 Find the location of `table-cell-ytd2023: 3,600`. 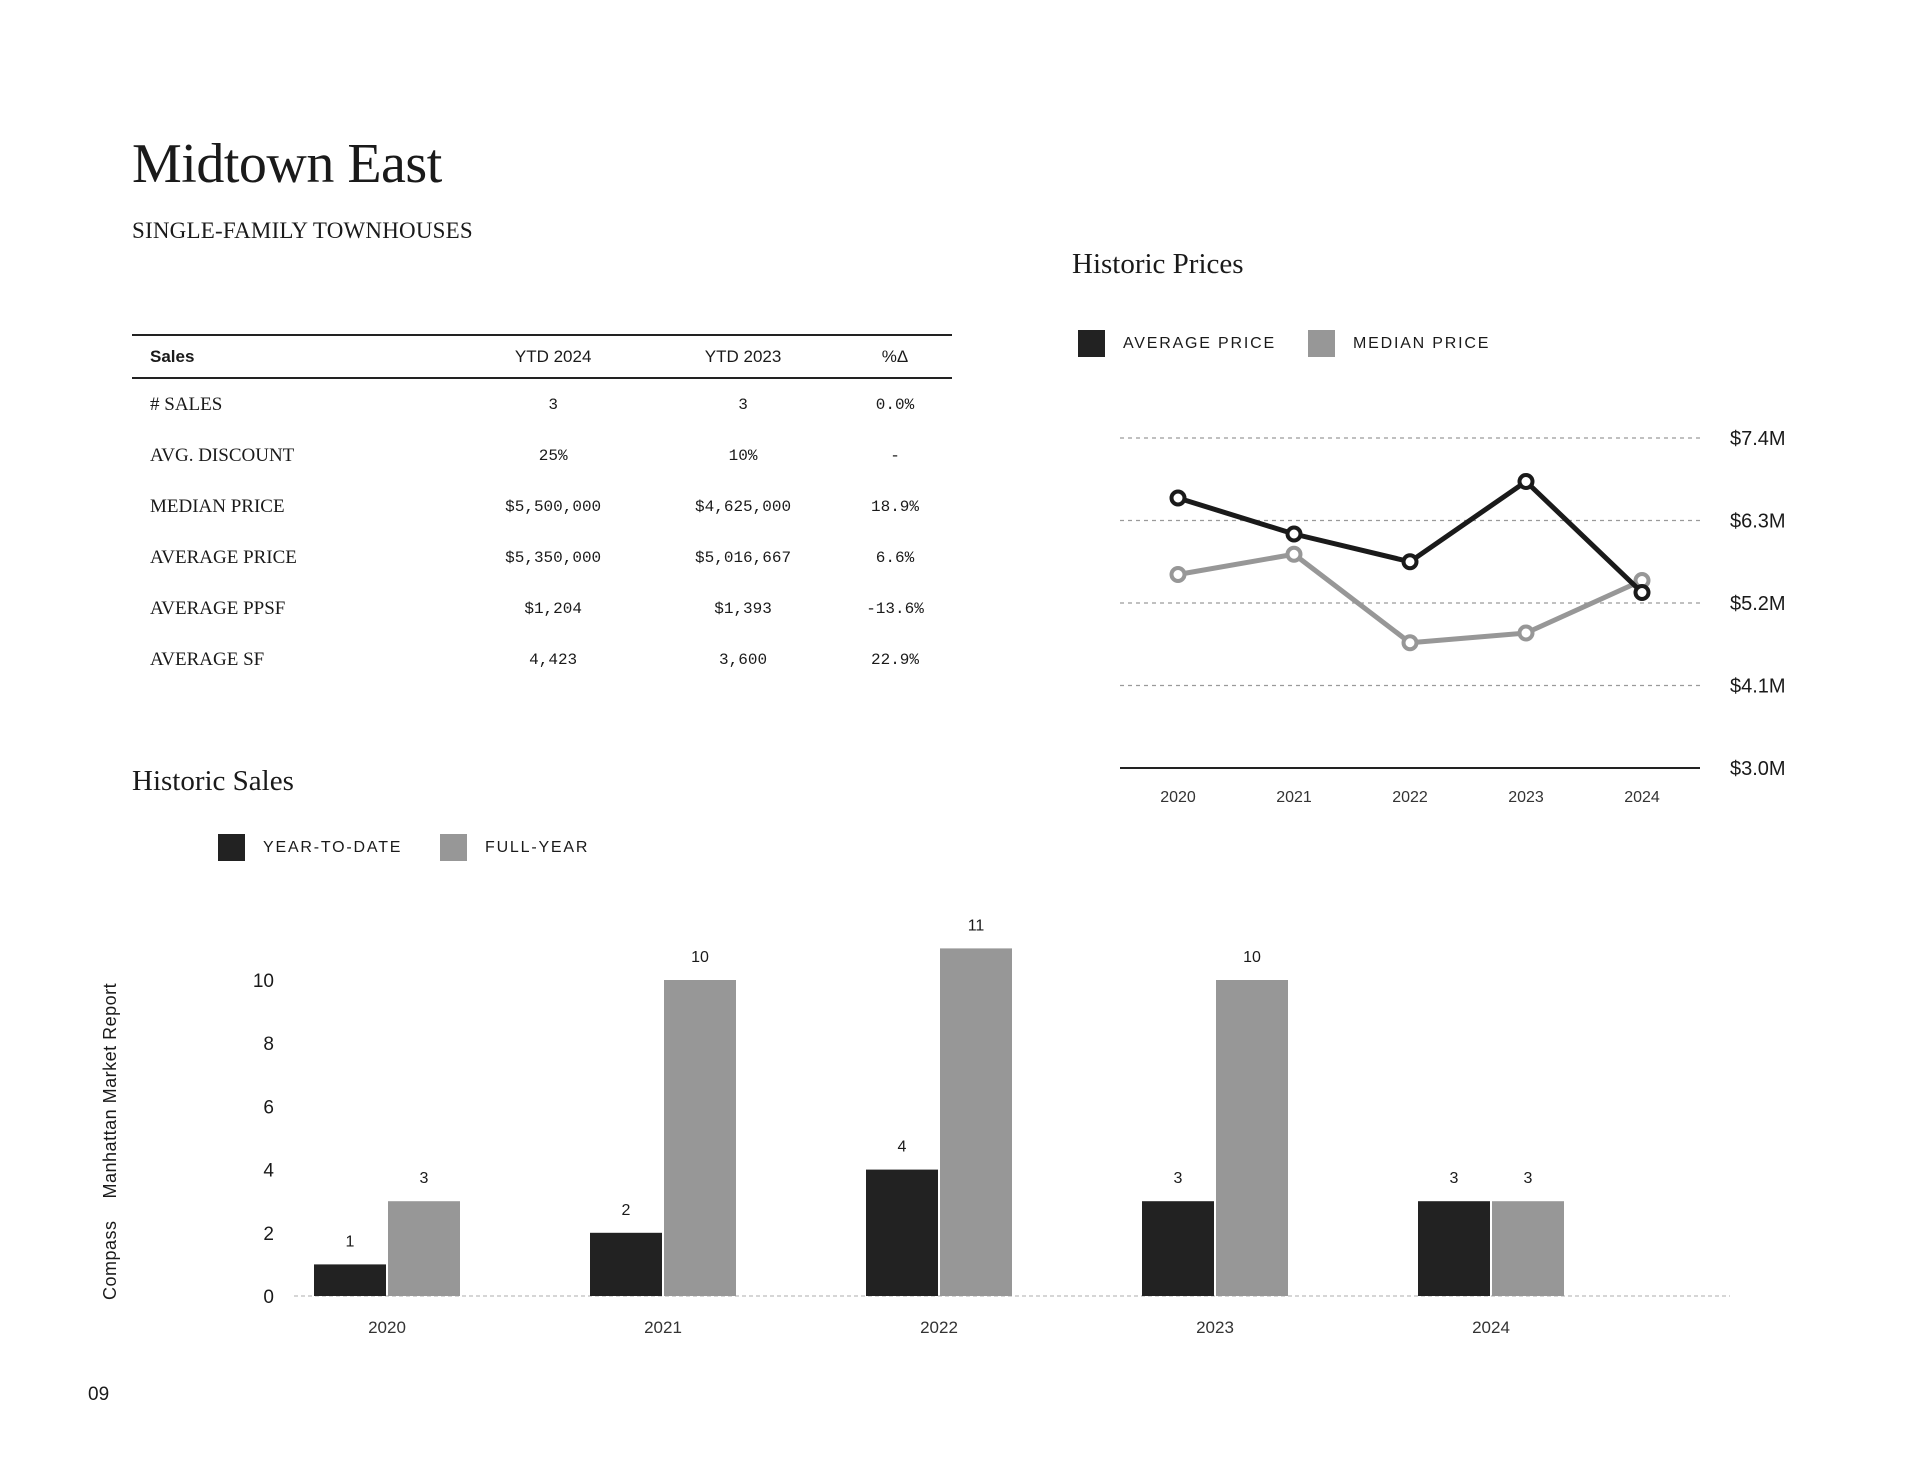

table-cell-ytd2023: 3,600 is located at coordinates (743, 659).